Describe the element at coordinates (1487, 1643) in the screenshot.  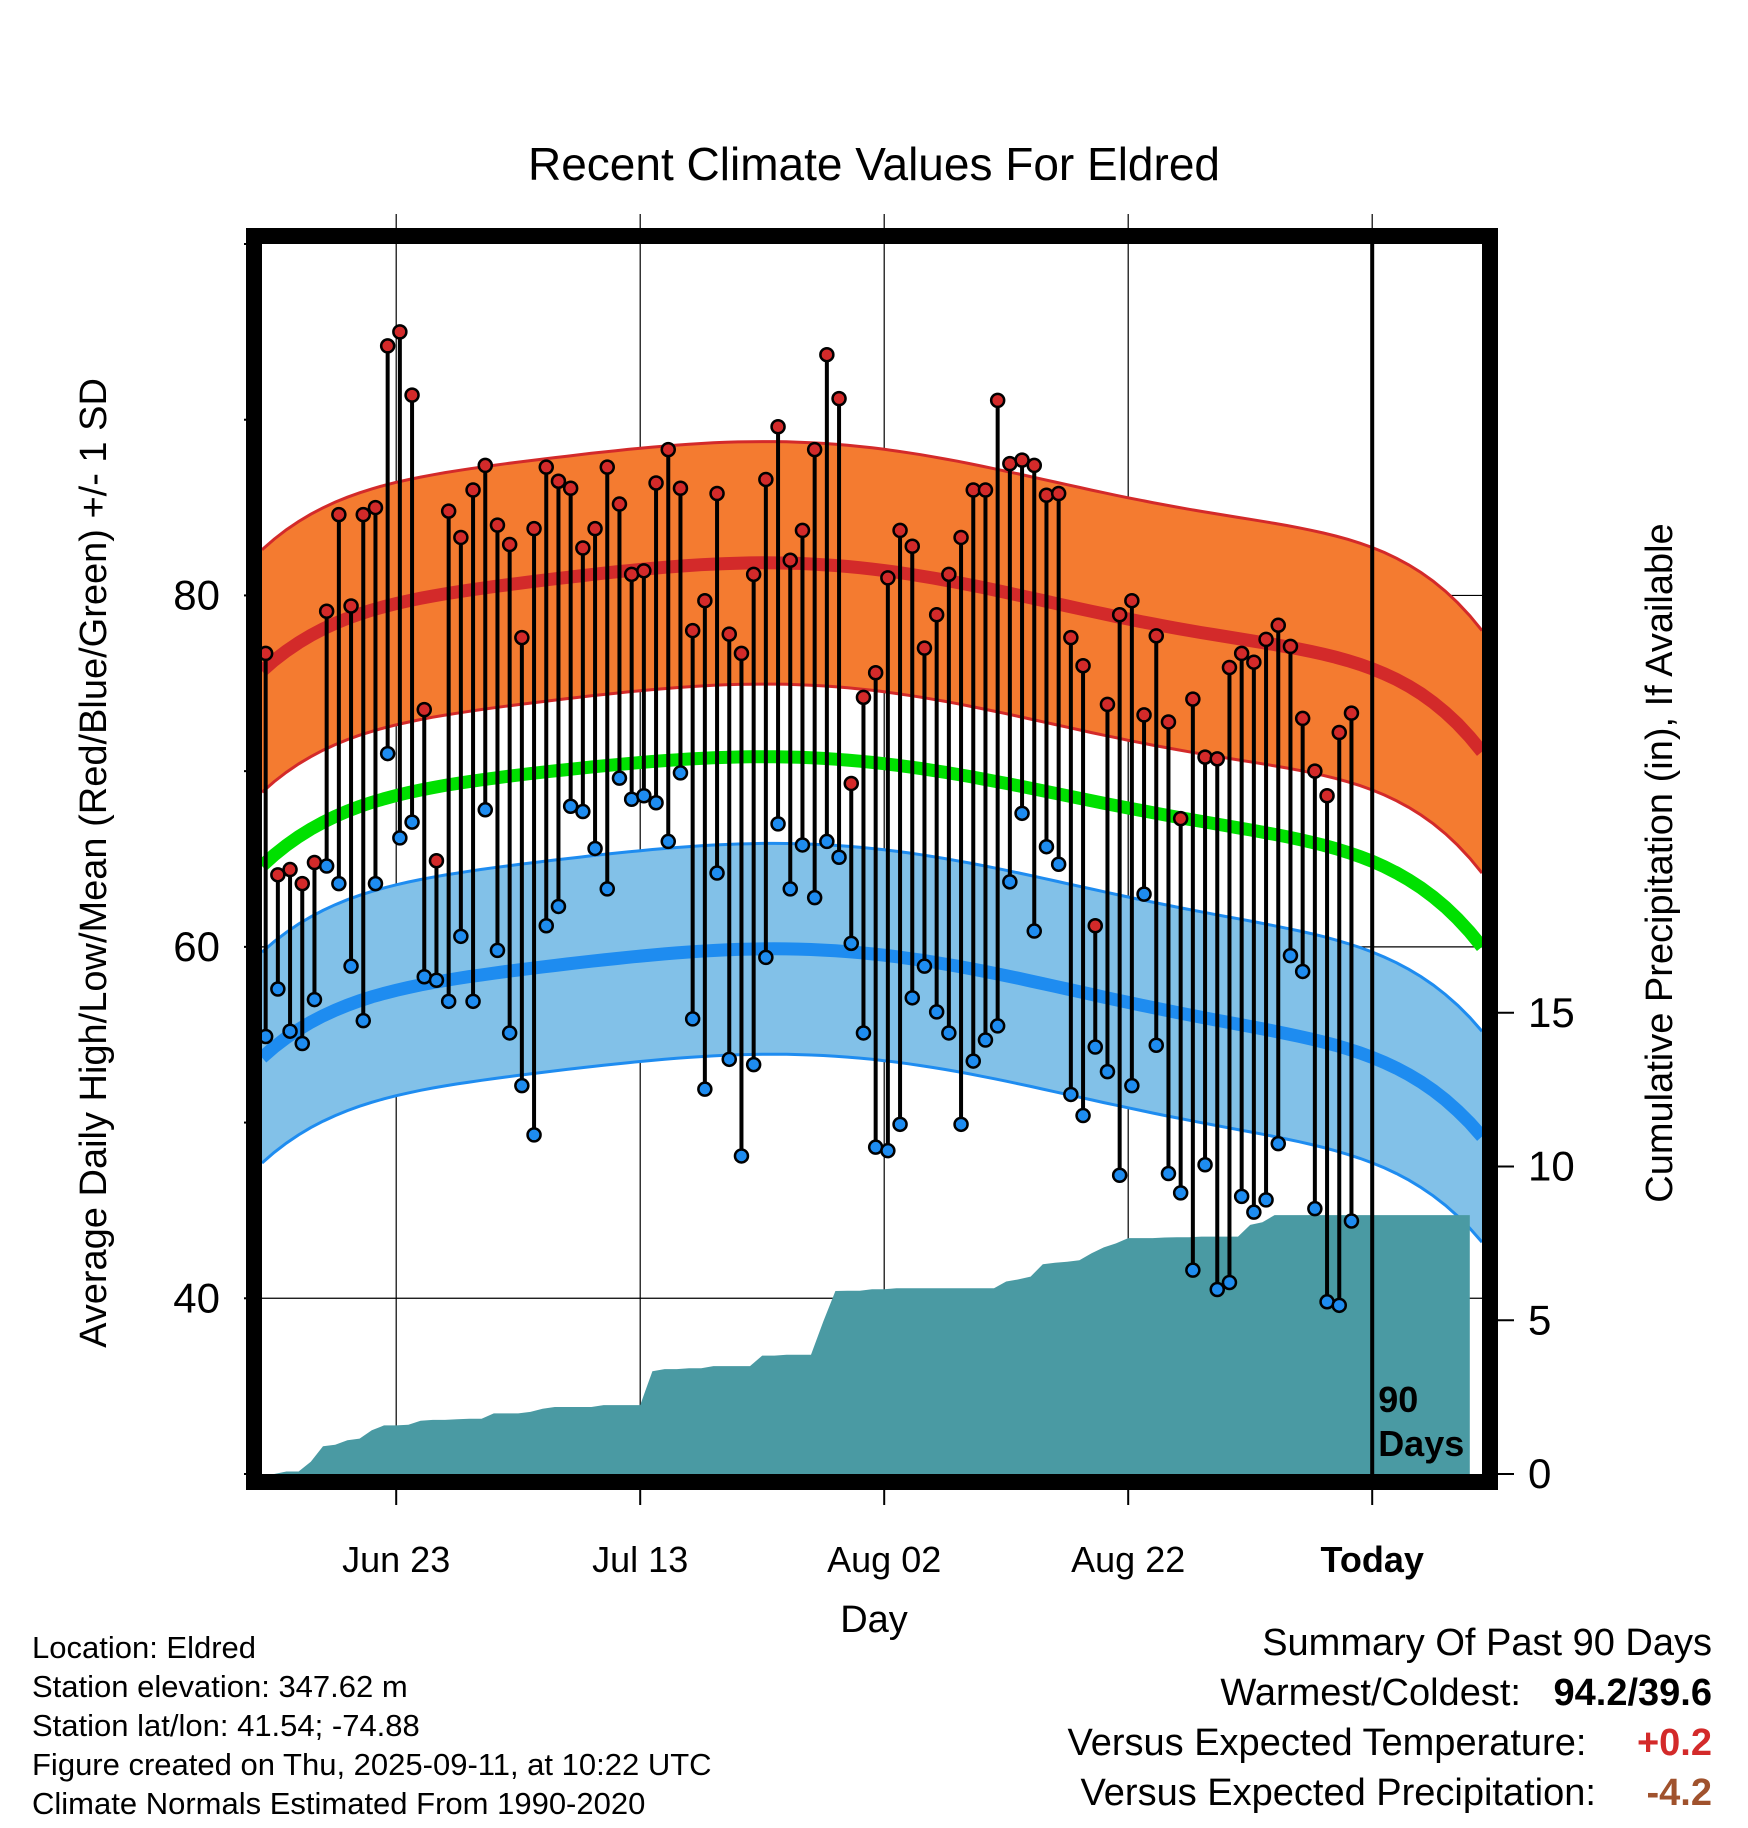
I see `summary-title: Summary Of Past 90 Days` at that location.